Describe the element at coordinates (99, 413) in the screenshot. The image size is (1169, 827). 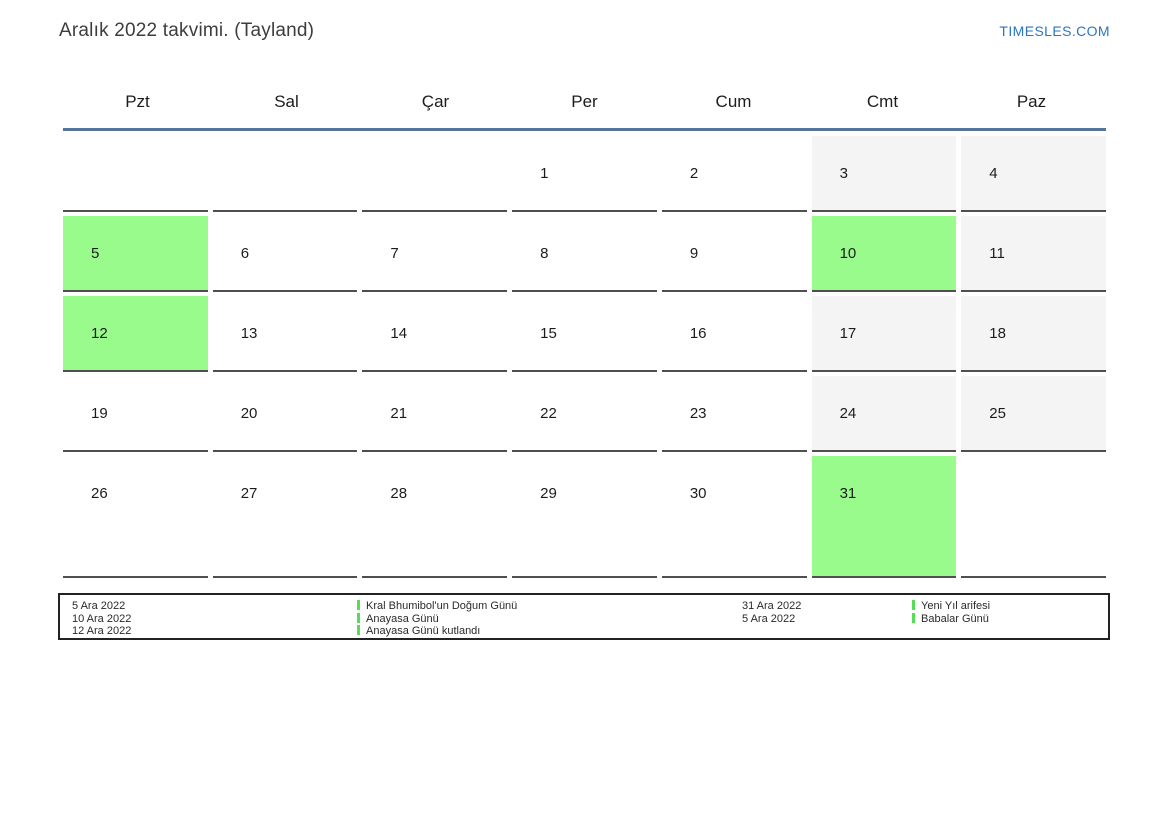
I see `day-number: 19` at that location.